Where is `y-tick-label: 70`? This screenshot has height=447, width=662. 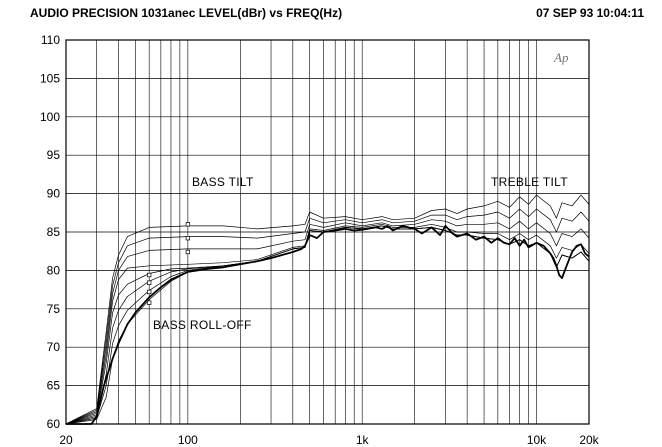 y-tick-label: 70 is located at coordinates (54, 347).